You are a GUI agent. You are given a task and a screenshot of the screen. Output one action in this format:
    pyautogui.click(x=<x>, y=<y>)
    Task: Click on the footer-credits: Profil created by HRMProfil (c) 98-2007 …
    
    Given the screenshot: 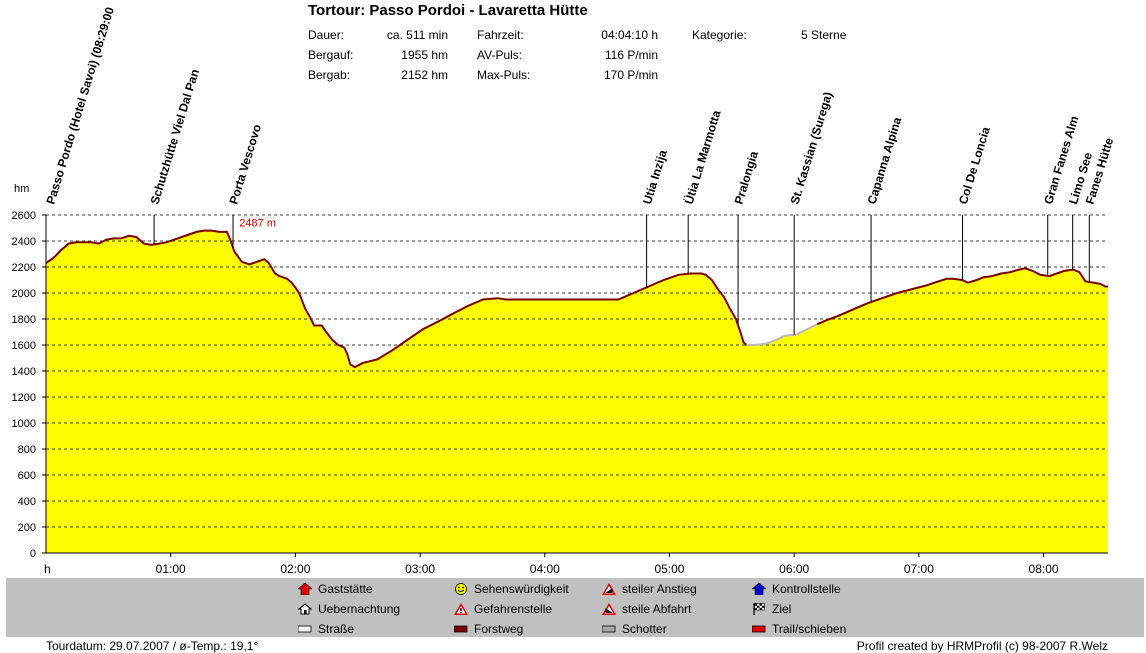 What is the action you would take?
    pyautogui.click(x=982, y=646)
    